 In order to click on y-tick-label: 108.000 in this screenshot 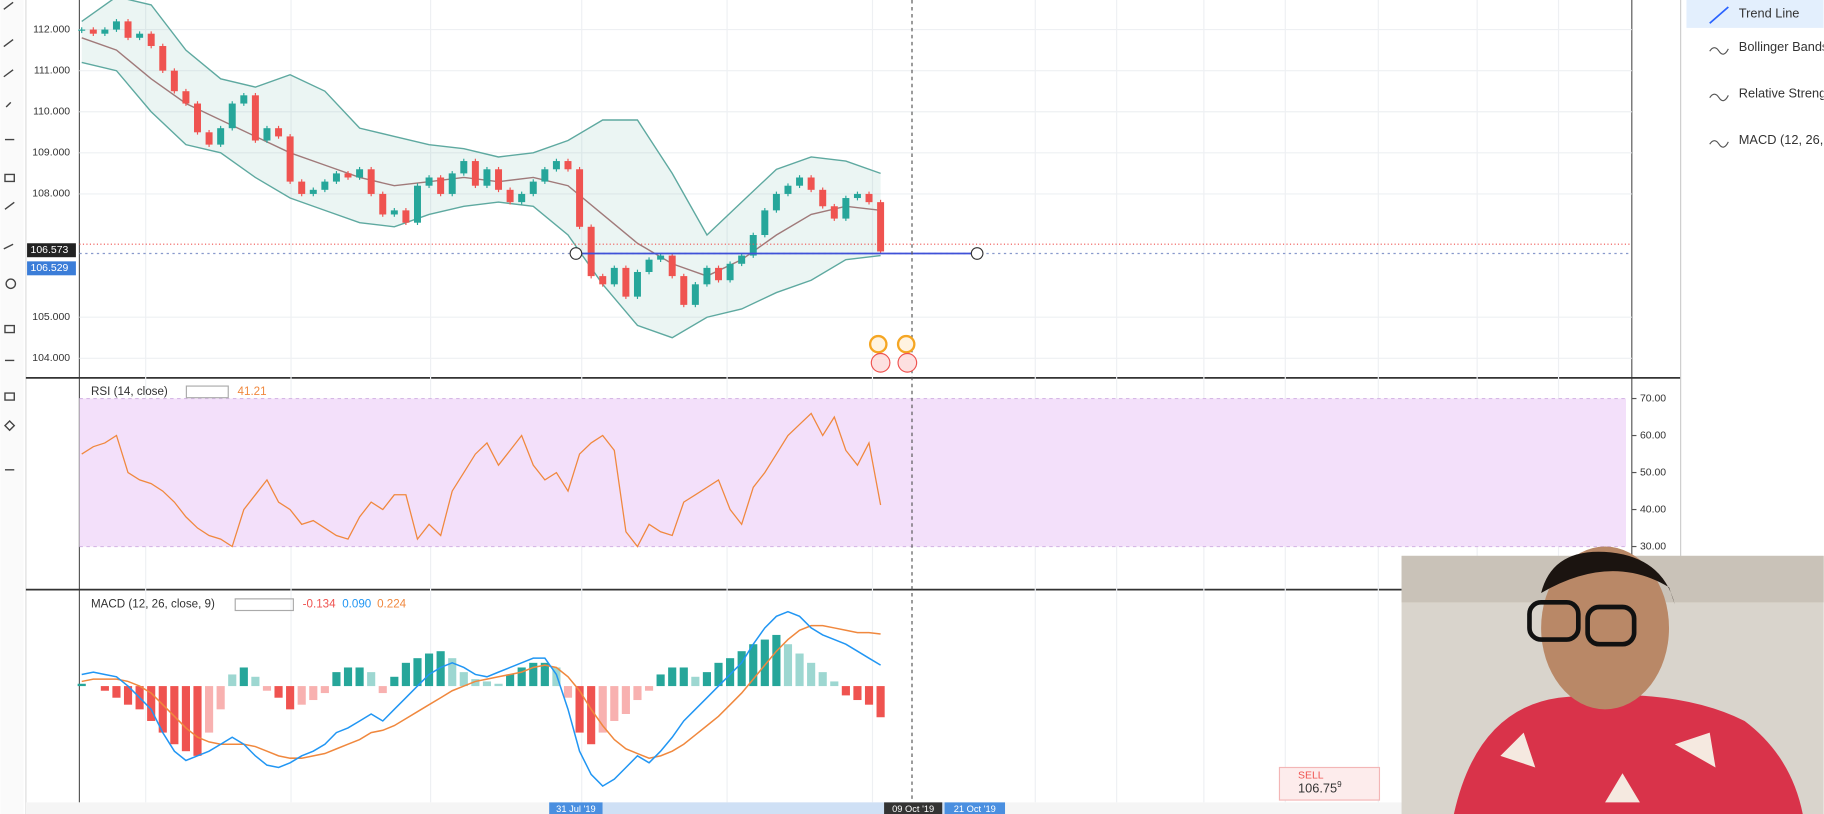, I will do `click(51, 194)`.